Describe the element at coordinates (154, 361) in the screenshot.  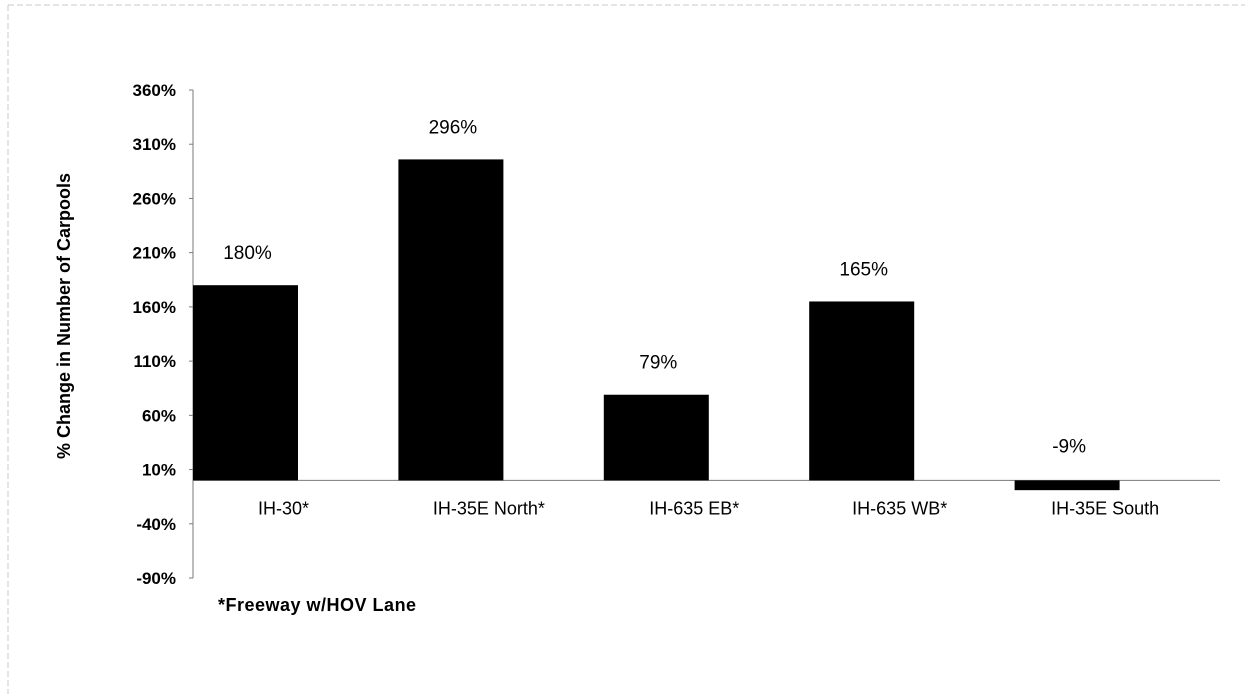
I see `y-tick-label: 110%` at that location.